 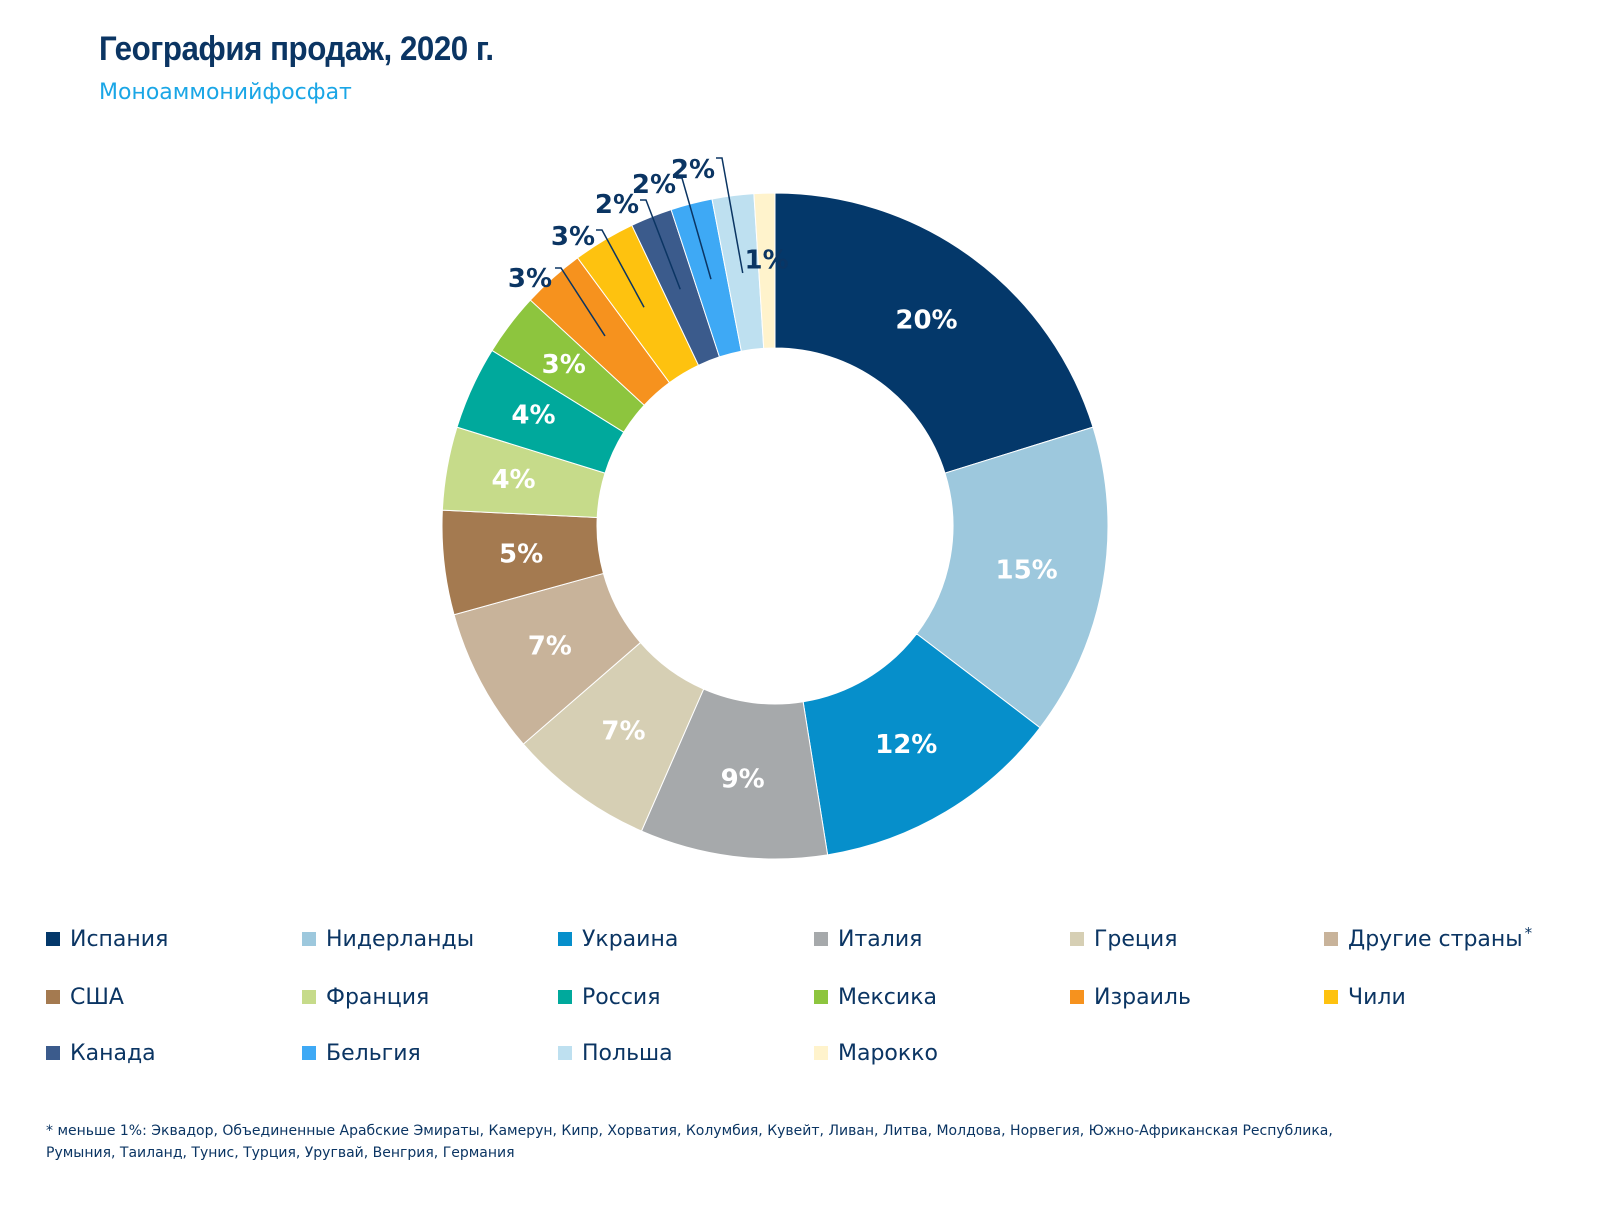 What do you see at coordinates (1142, 997) in the screenshot?
I see `legend-label: Израиль` at bounding box center [1142, 997].